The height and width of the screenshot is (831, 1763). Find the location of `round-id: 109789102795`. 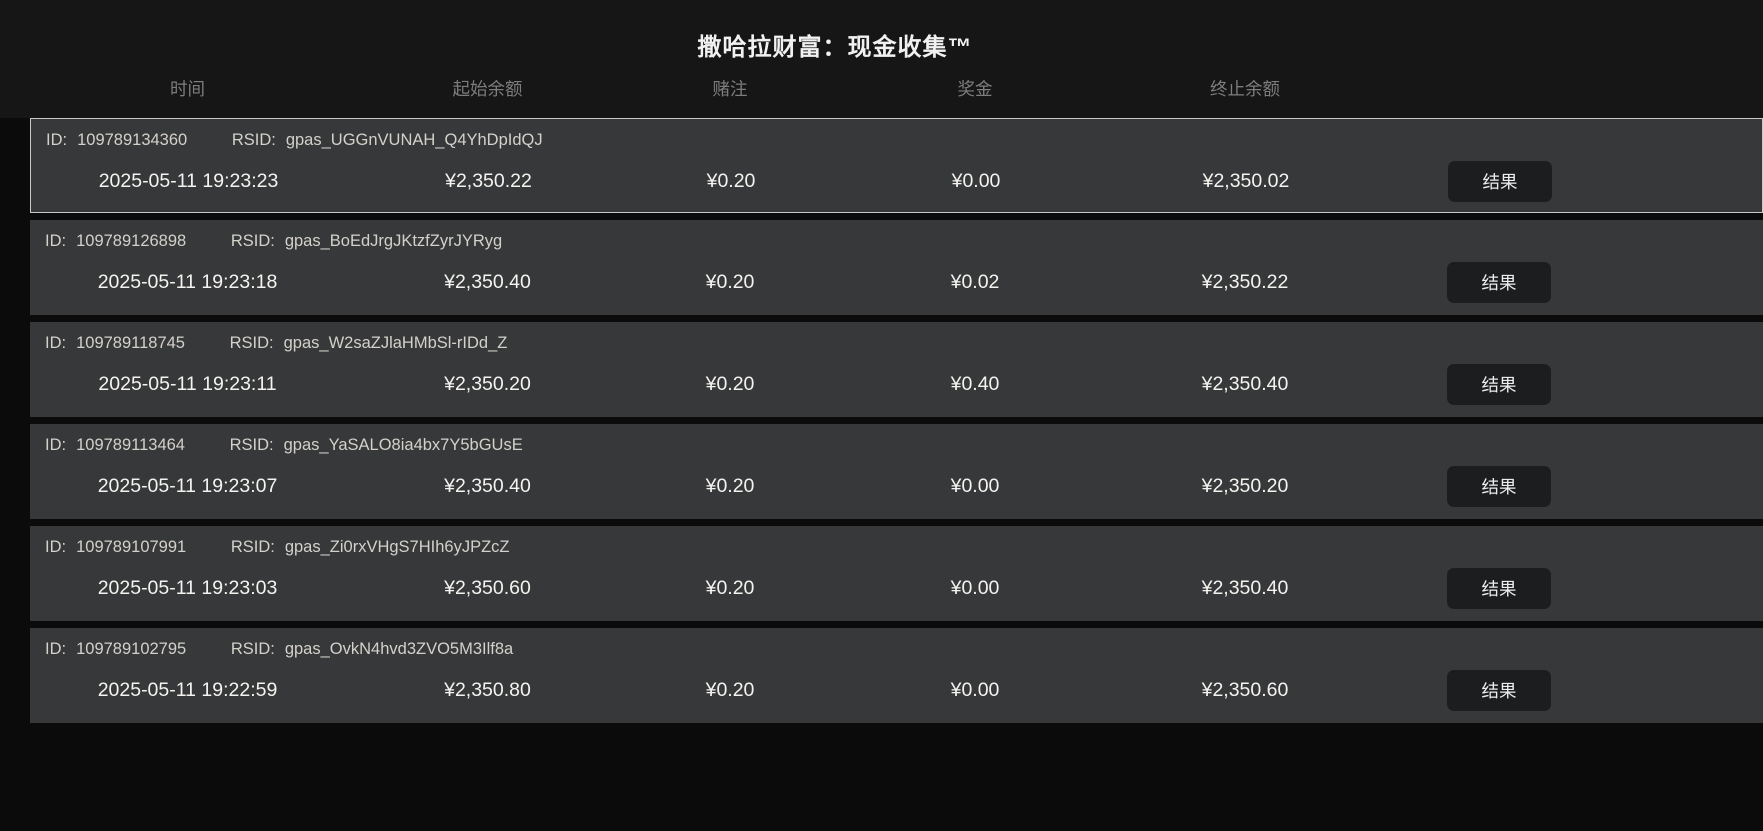

round-id: 109789102795 is located at coordinates (131, 649).